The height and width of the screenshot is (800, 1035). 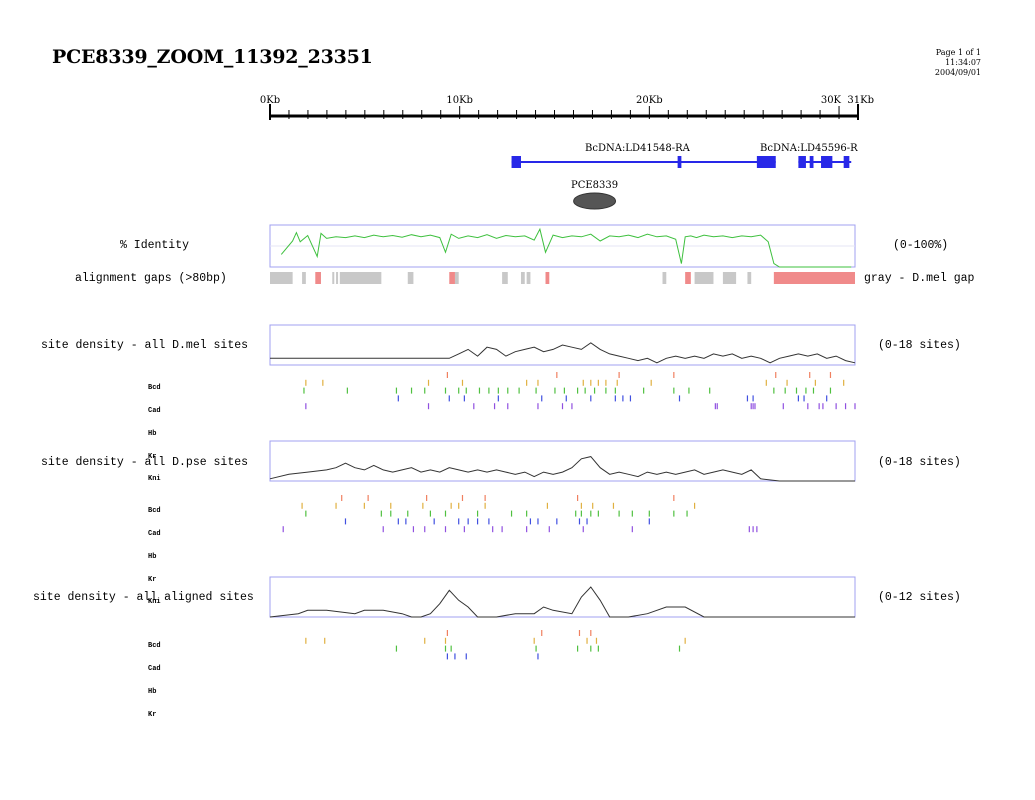 I want to click on scale-tick-label: 10Kb, so click(x=459, y=100).